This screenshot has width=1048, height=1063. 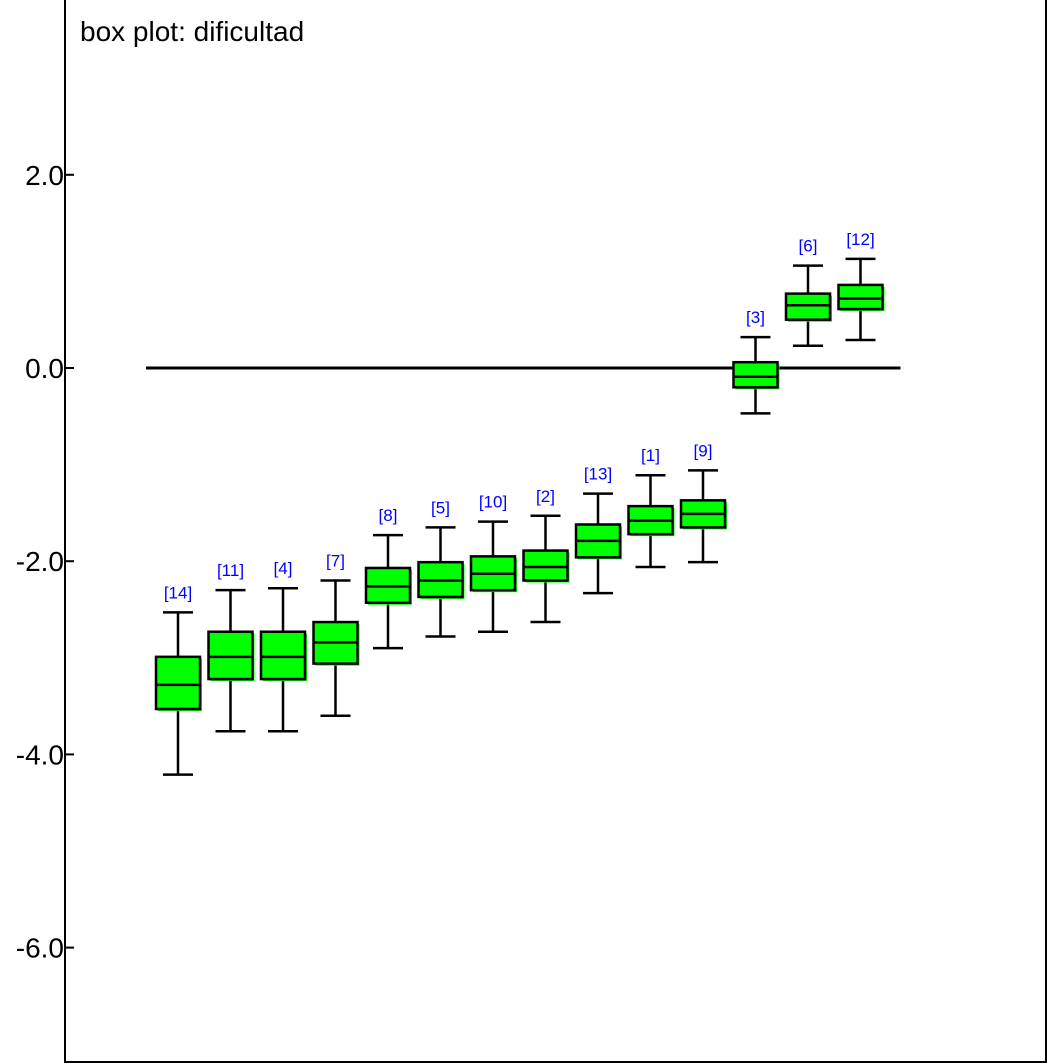 What do you see at coordinates (178, 592) in the screenshot?
I see `box-label: [14]` at bounding box center [178, 592].